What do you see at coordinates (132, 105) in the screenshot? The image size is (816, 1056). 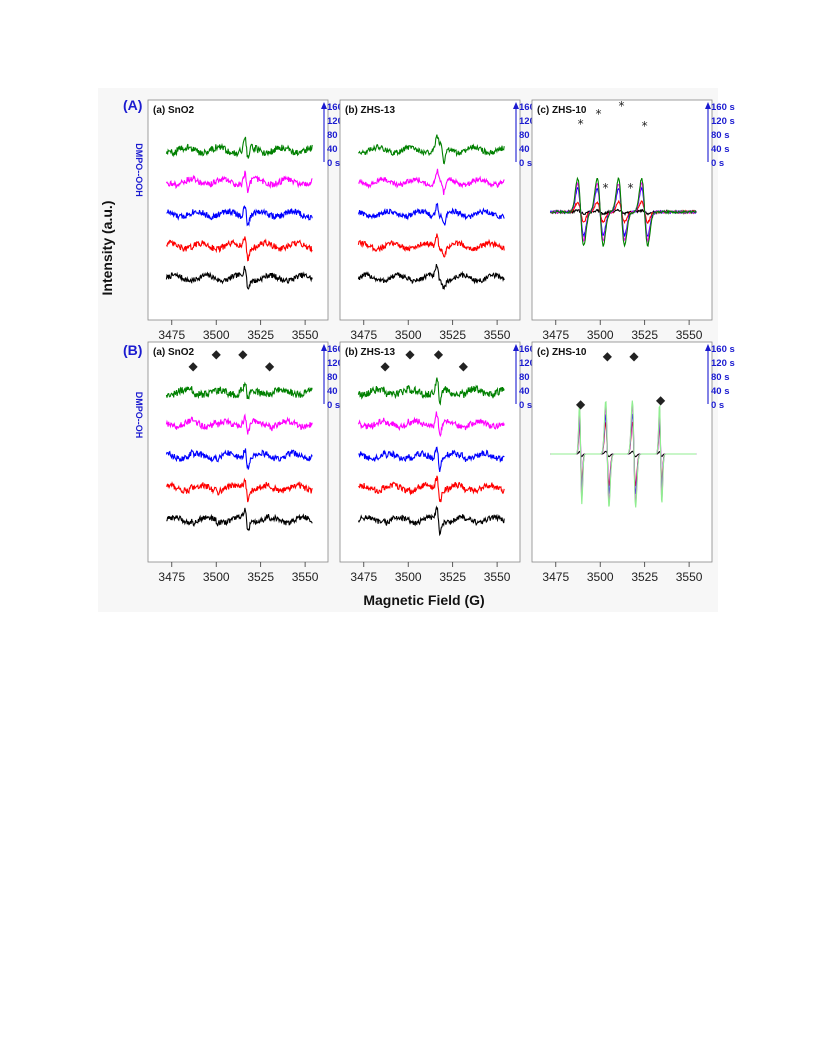 I see `row-label-a: (A)` at bounding box center [132, 105].